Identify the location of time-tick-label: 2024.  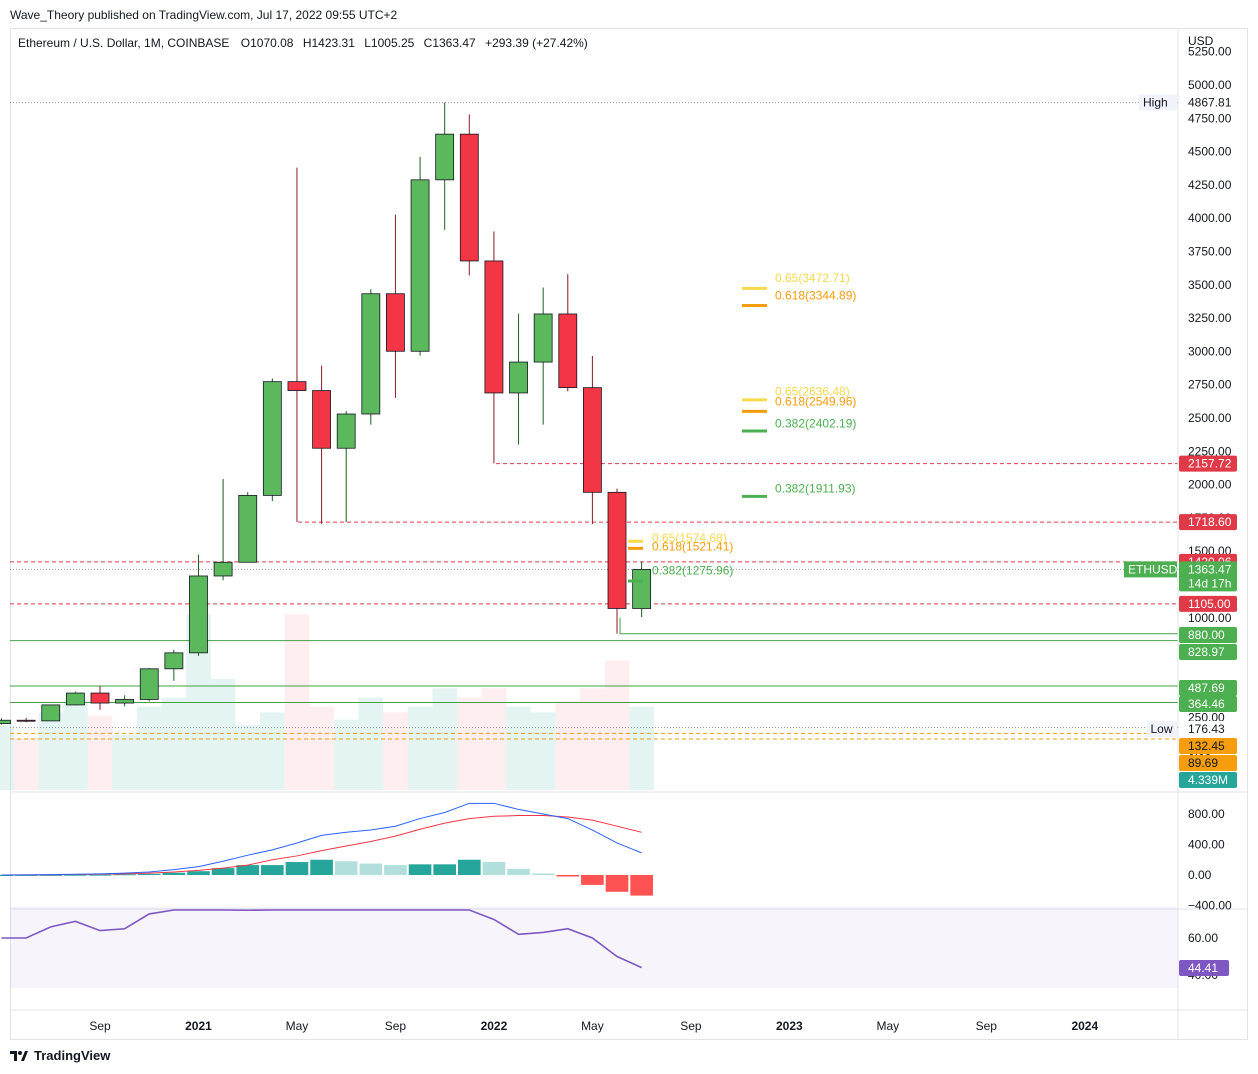
(1084, 1026).